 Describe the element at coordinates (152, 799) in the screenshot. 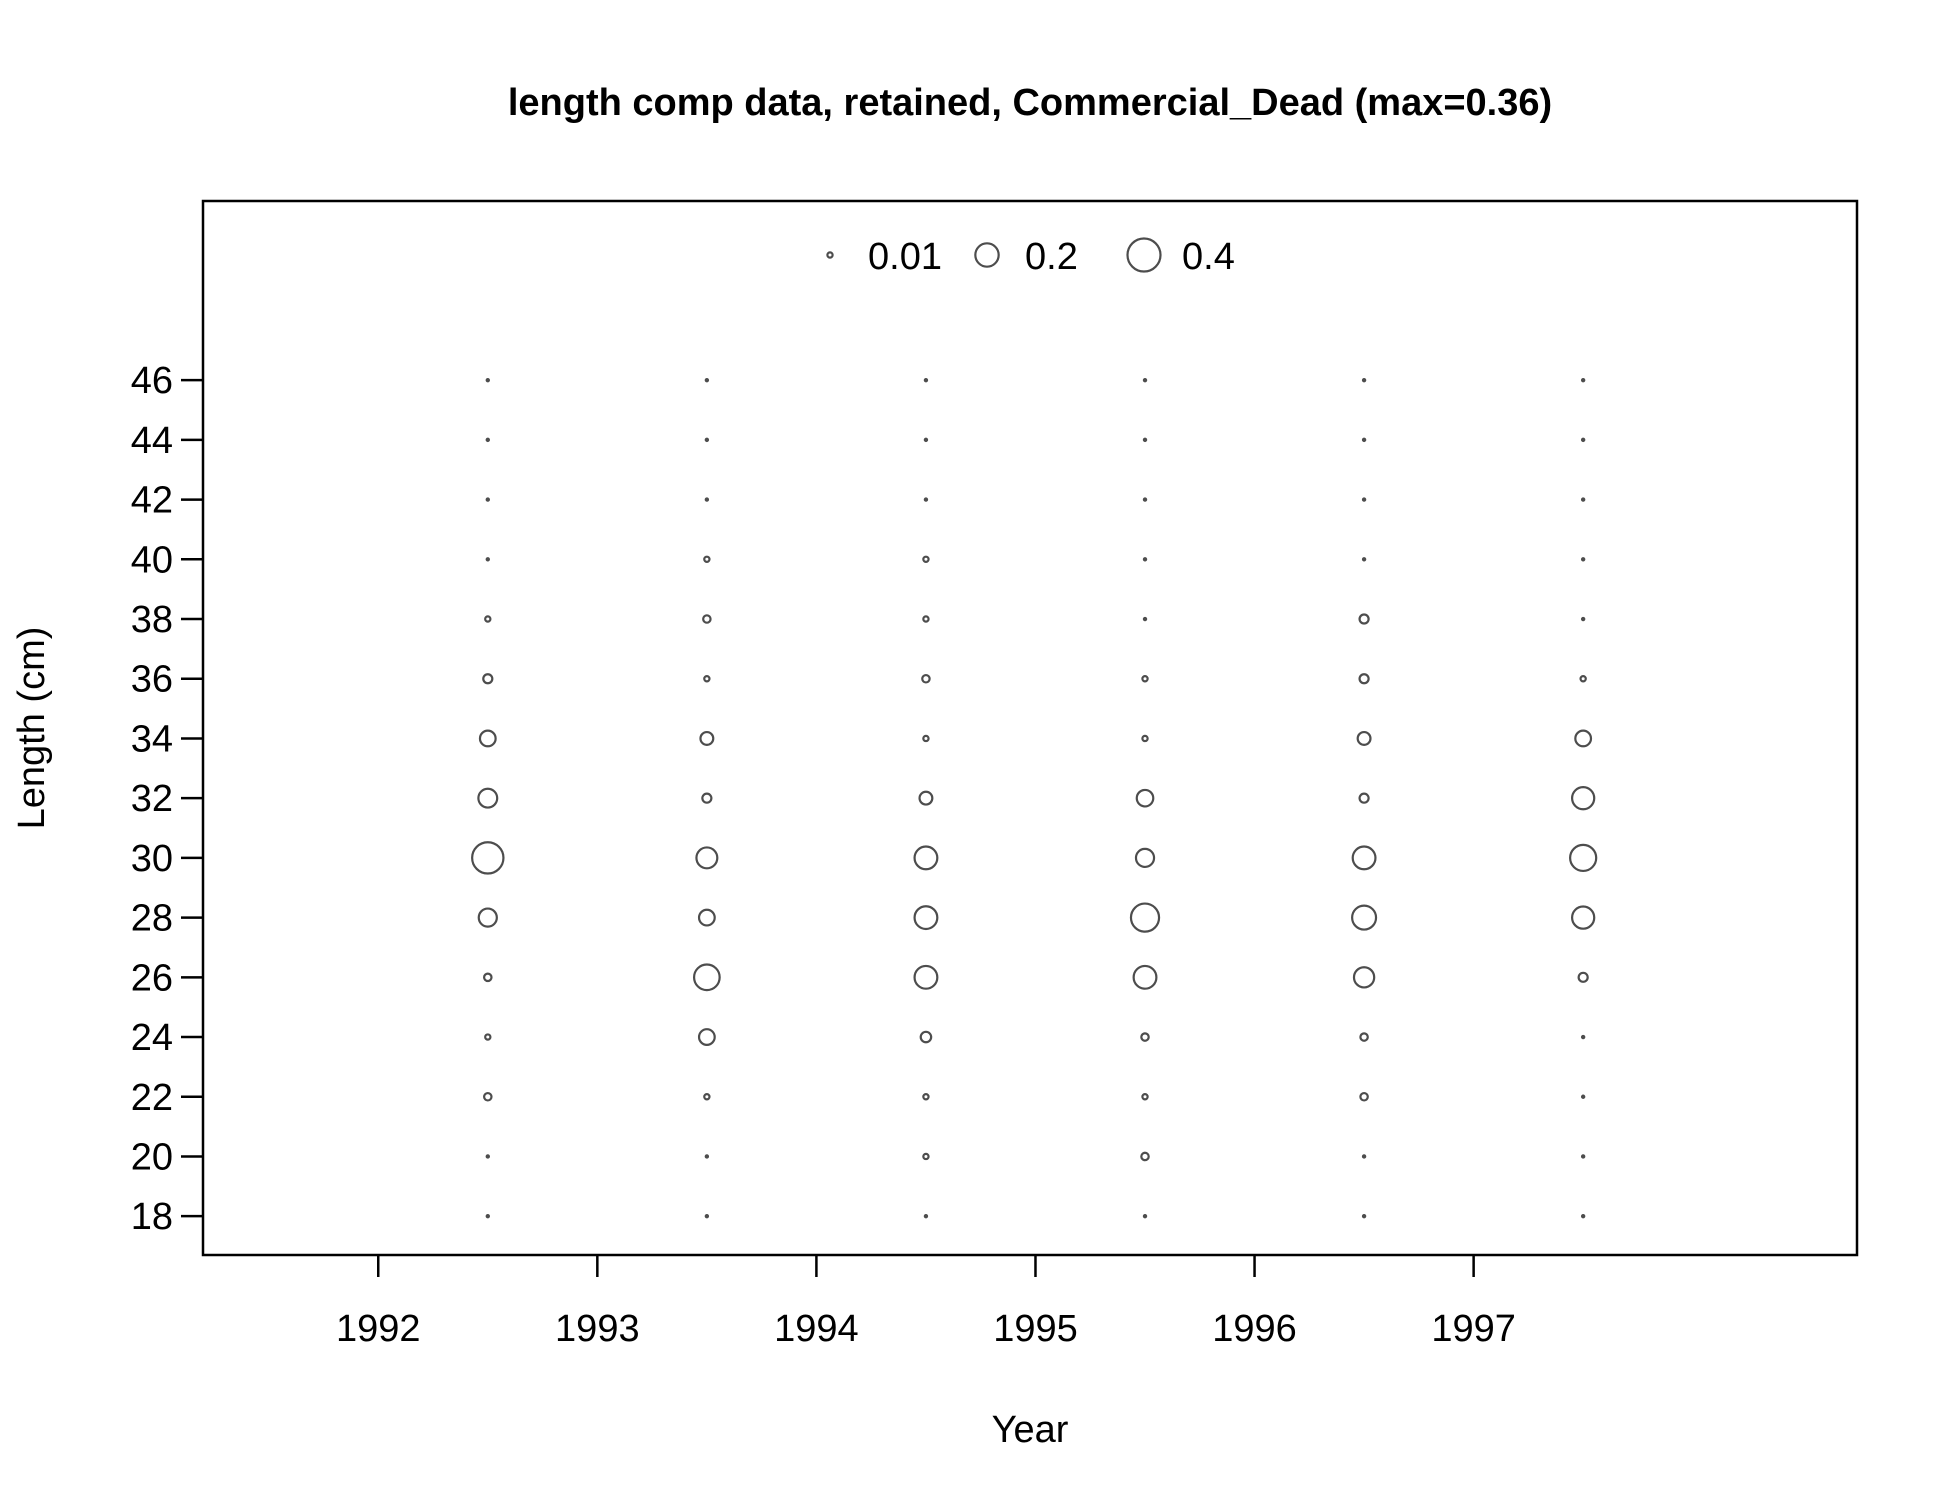

I see `y-tick-label: 32` at that location.